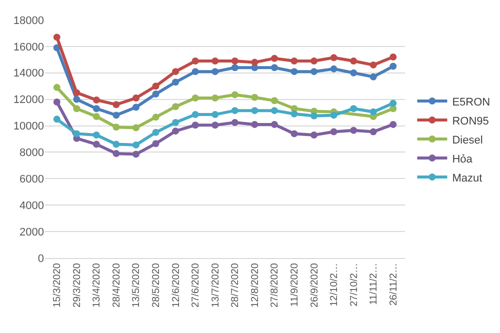  I want to click on y-tick-label: 10000, so click(28, 126).